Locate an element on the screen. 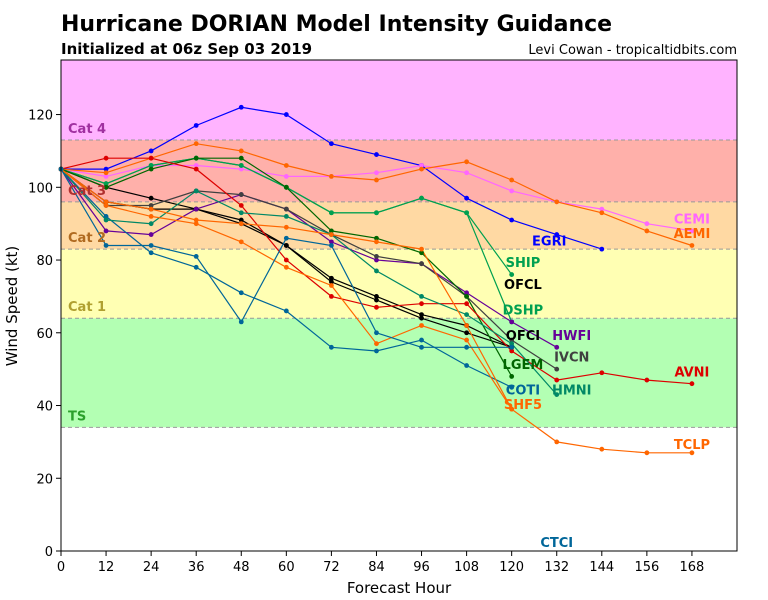 Image resolution: width=768 pixels, height=600 pixels. y-axis-ticks: 0 20 40 60 80 100 120 is located at coordinates (44, 334).